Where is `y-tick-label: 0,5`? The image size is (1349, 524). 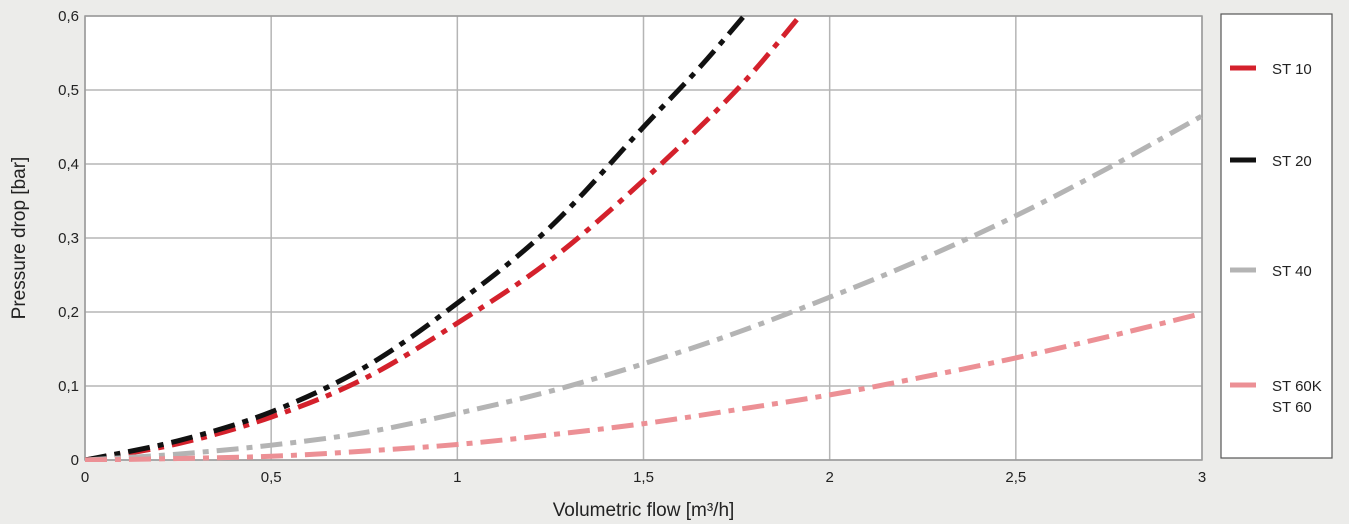 y-tick-label: 0,5 is located at coordinates (68, 90).